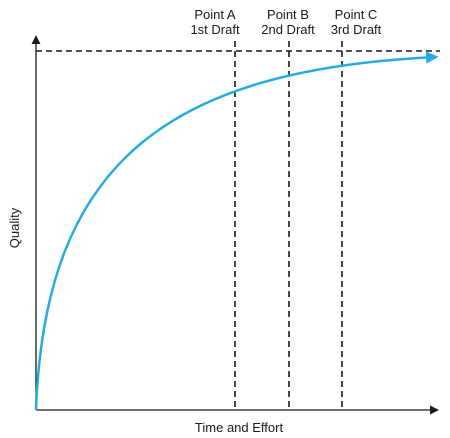 The width and height of the screenshot is (450, 438). I want to click on point-b-label: Point B, so click(288, 14).